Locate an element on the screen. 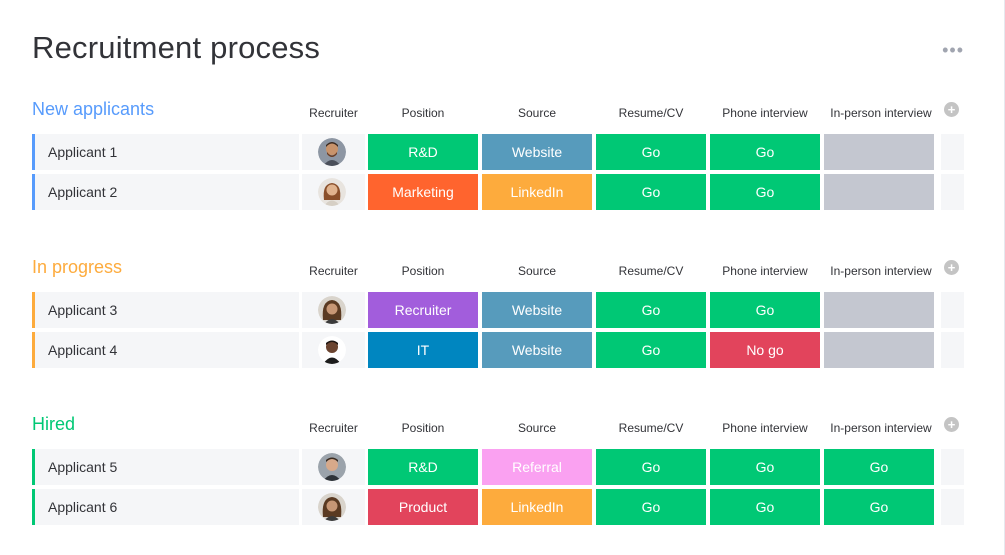 This screenshot has height=555, width=1005. item-name: Applicant 5 is located at coordinates (83, 467).